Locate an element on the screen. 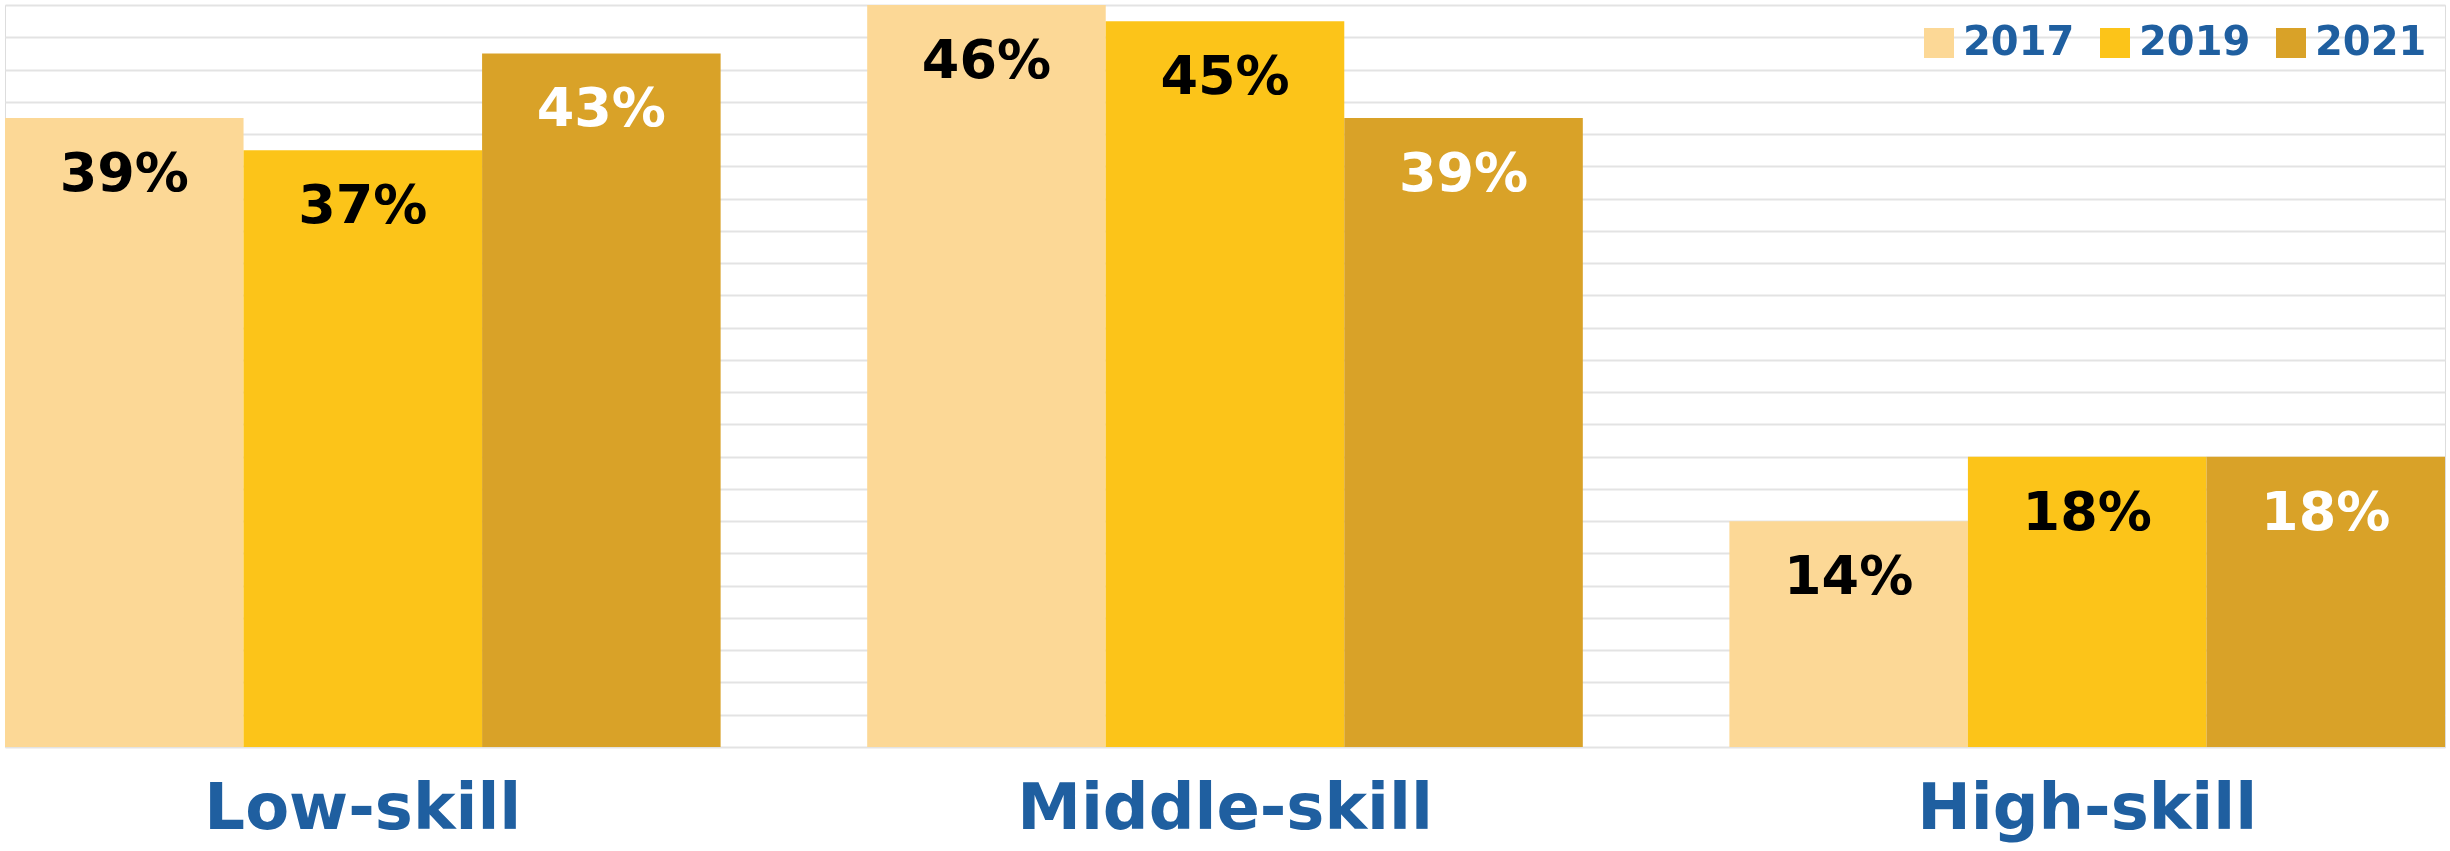  x-tick-label: Low-skill is located at coordinates (363, 806).